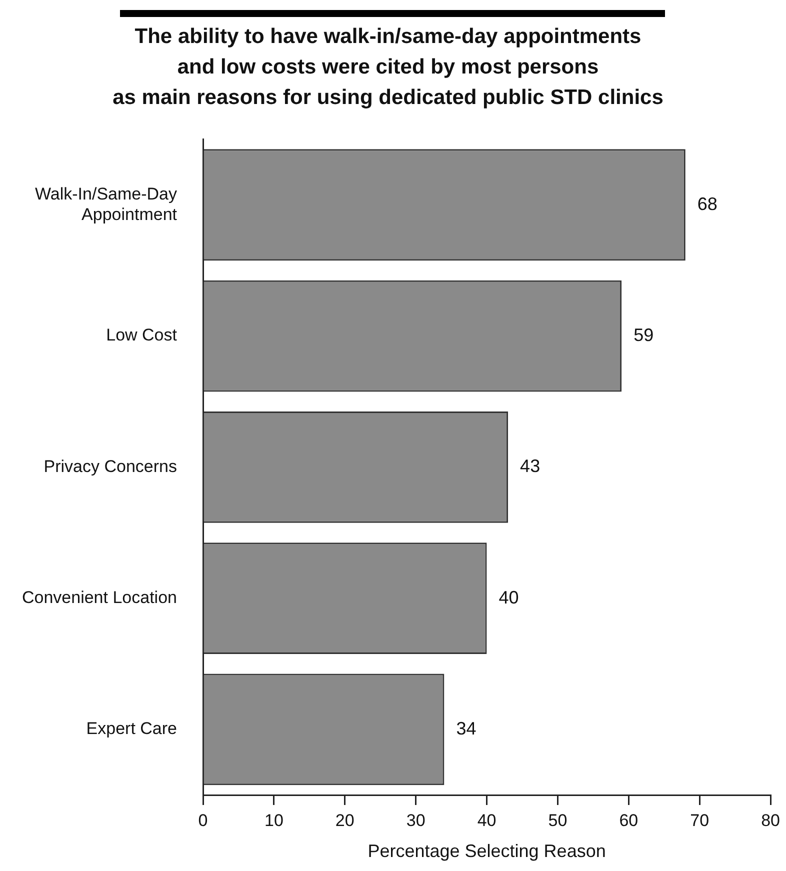 Image resolution: width=786 pixels, height=871 pixels. I want to click on chart-title: The ability to have walk-in/same-day appointments and low costs were cited by most persons as main reasons for using dedicated public STD clinics, so click(388, 67).